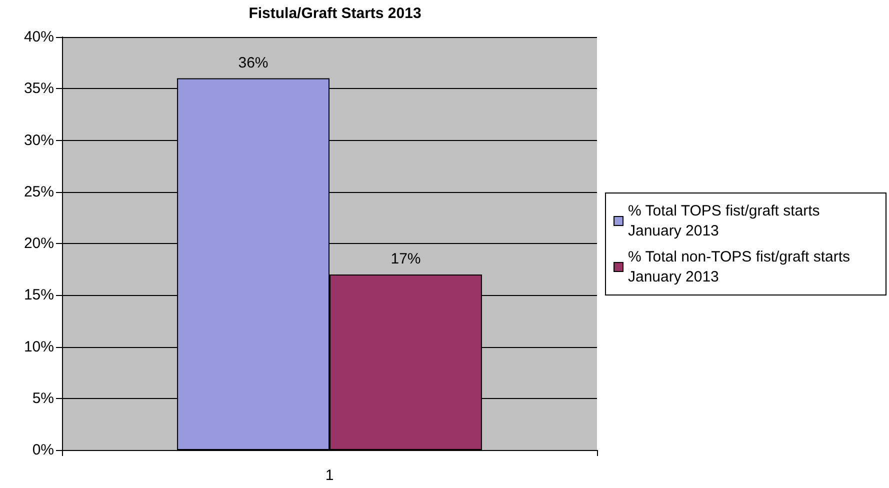 The height and width of the screenshot is (488, 889). What do you see at coordinates (43, 398) in the screenshot?
I see `y-tick-label: 5%` at bounding box center [43, 398].